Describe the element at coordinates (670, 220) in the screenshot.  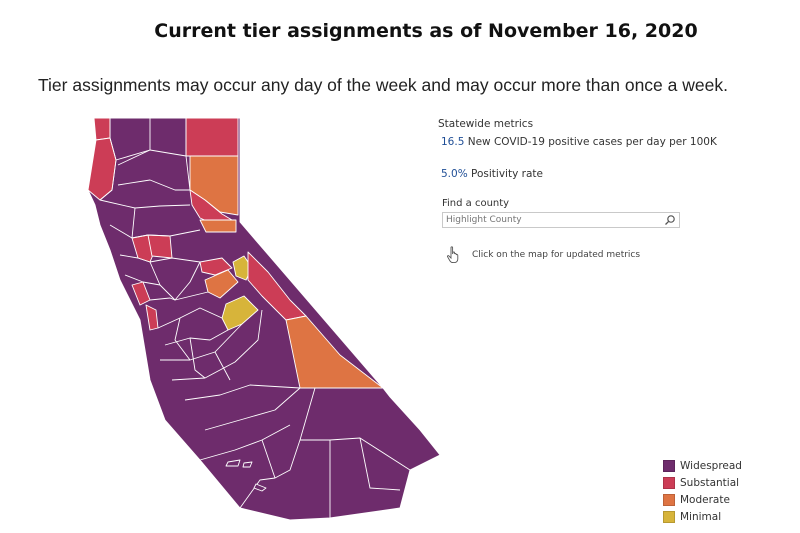
I see `magnifier-icon` at that location.